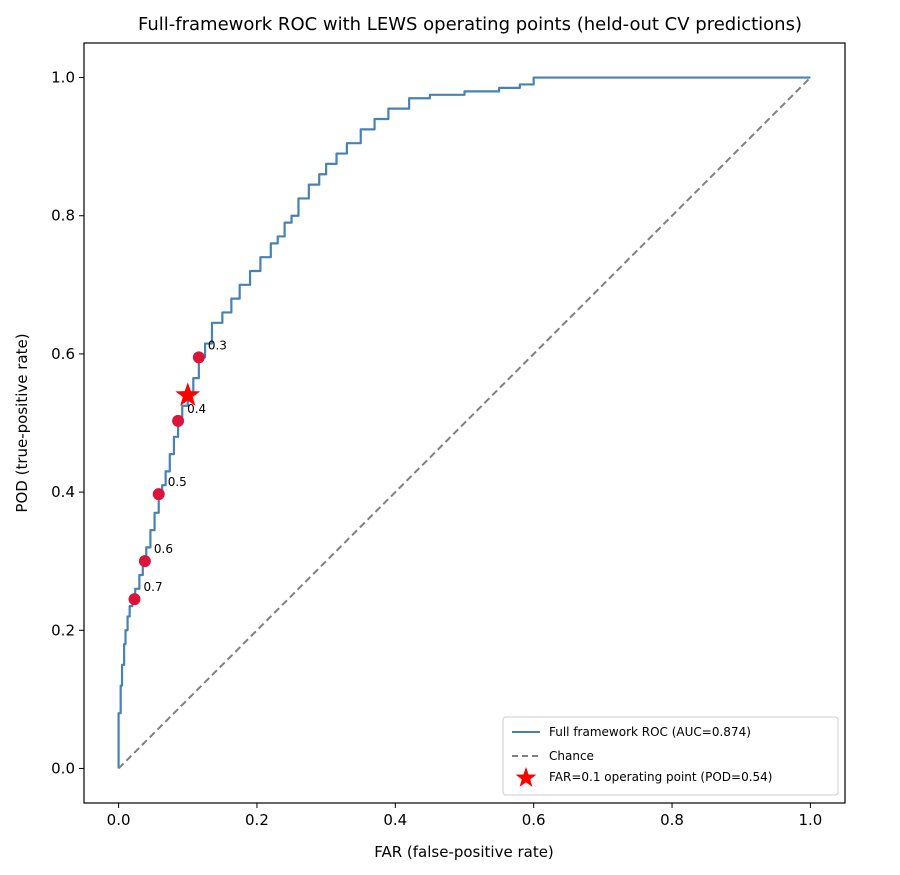 Image resolution: width=900 pixels, height=875 pixels. Describe the element at coordinates (526, 777) in the screenshot. I see `legend-star-icon` at that location.